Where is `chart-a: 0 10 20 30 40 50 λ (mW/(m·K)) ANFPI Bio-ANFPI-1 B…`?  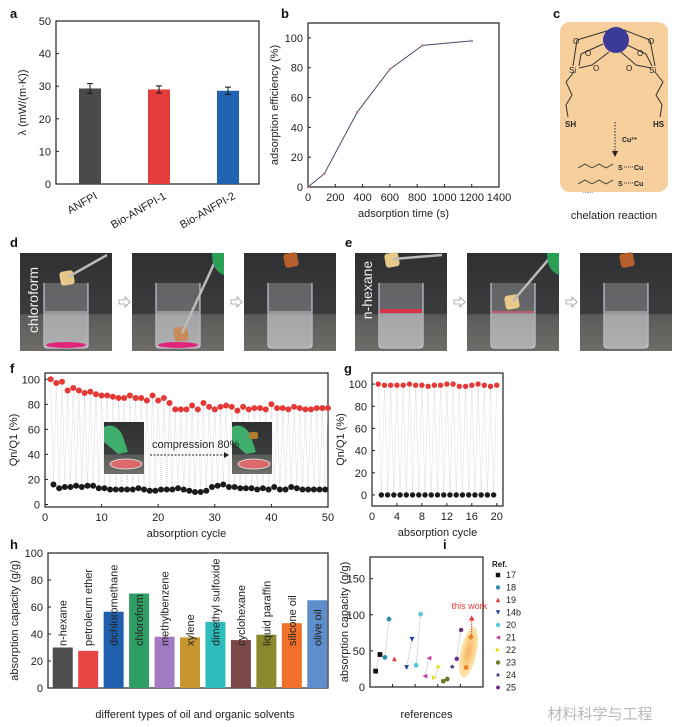 chart-a: 0 10 20 30 40 50 λ (mW/(m·K)) ANFPI Bio-ANFPI-1 B… is located at coordinates (138, 123).